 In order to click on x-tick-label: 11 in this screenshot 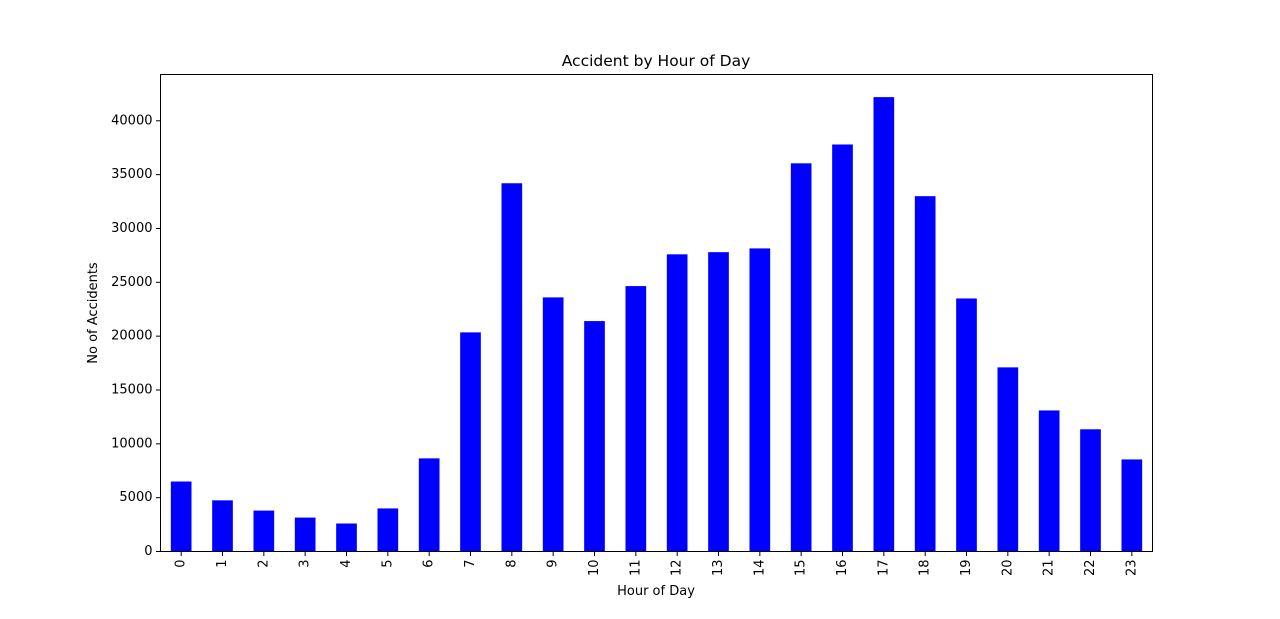, I will do `click(635, 568)`.